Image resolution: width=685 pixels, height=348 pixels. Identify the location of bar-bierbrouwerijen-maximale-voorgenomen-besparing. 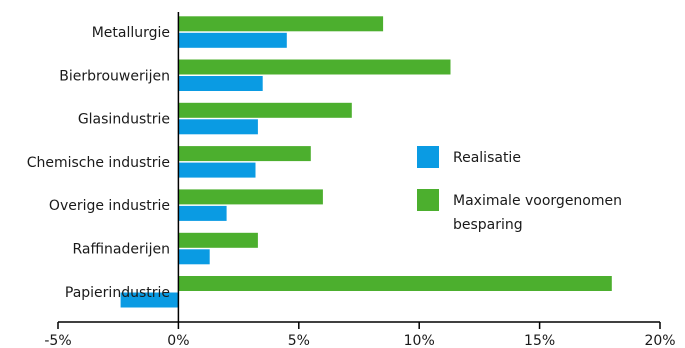
(314, 67).